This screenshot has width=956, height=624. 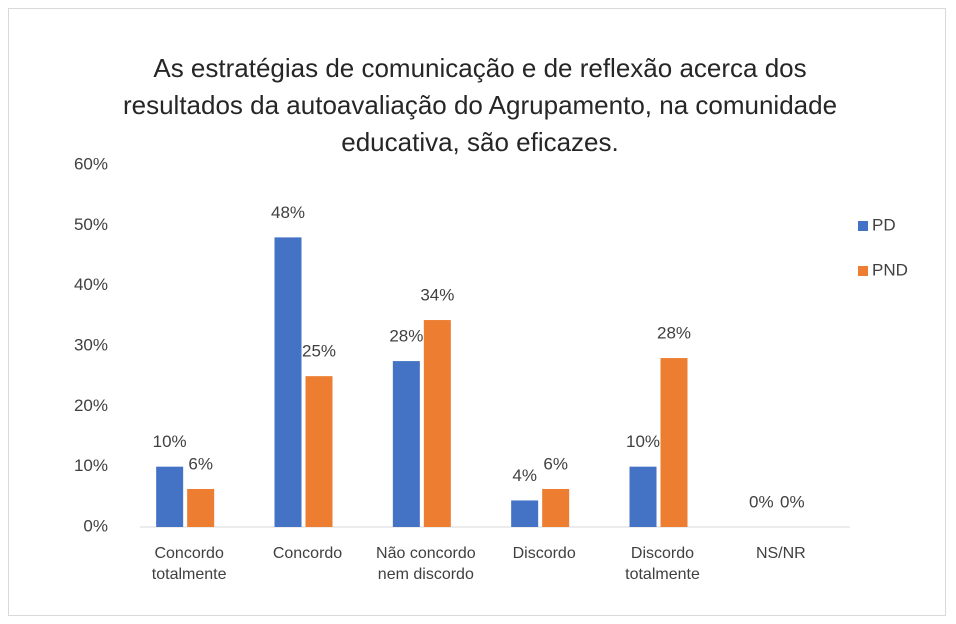 What do you see at coordinates (91, 465) in the screenshot?
I see `y-tick-label: 10%` at bounding box center [91, 465].